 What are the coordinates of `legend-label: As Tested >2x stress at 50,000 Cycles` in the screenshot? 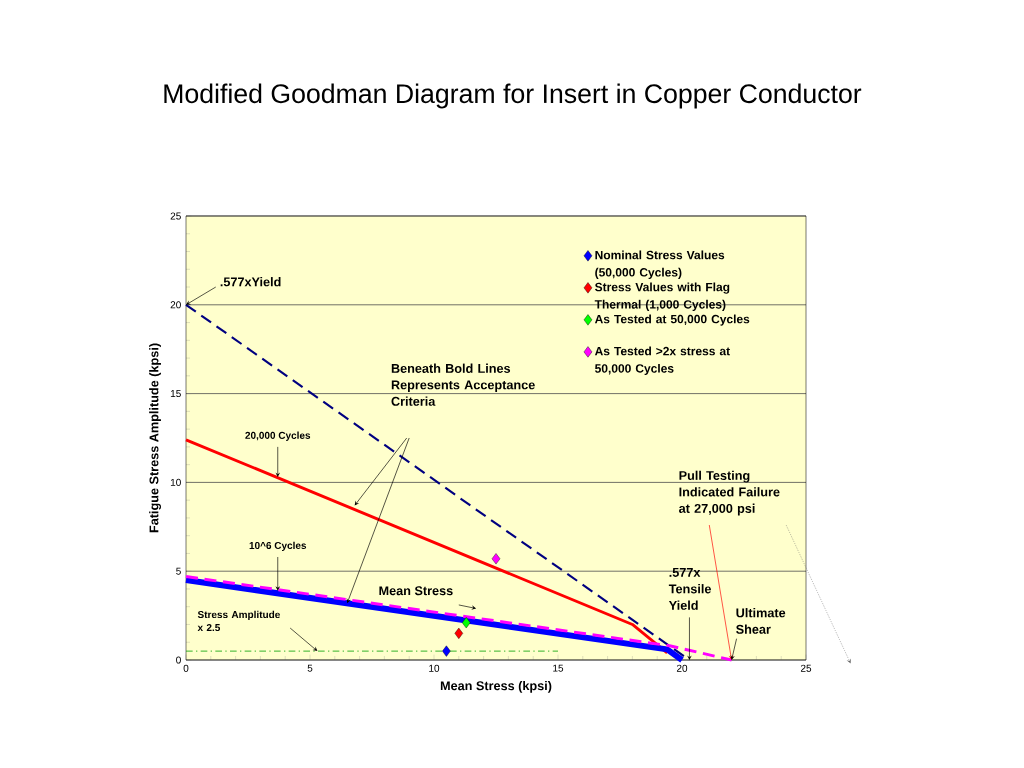 It's located at (662, 361).